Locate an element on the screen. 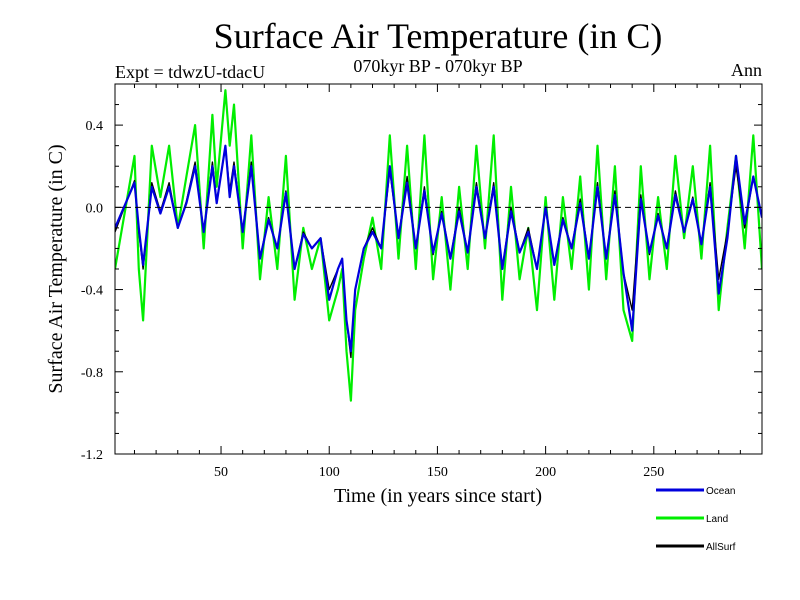  y-tick-label: -0.8 is located at coordinates (92, 373).